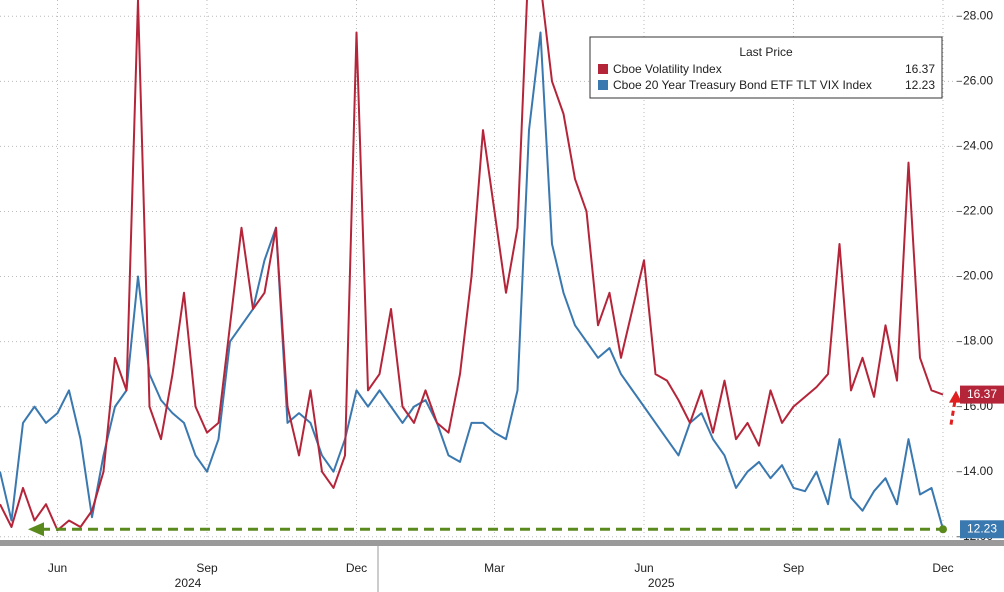 This screenshot has width=1004, height=592. I want to click on legend-value: 16.37, so click(920, 69).